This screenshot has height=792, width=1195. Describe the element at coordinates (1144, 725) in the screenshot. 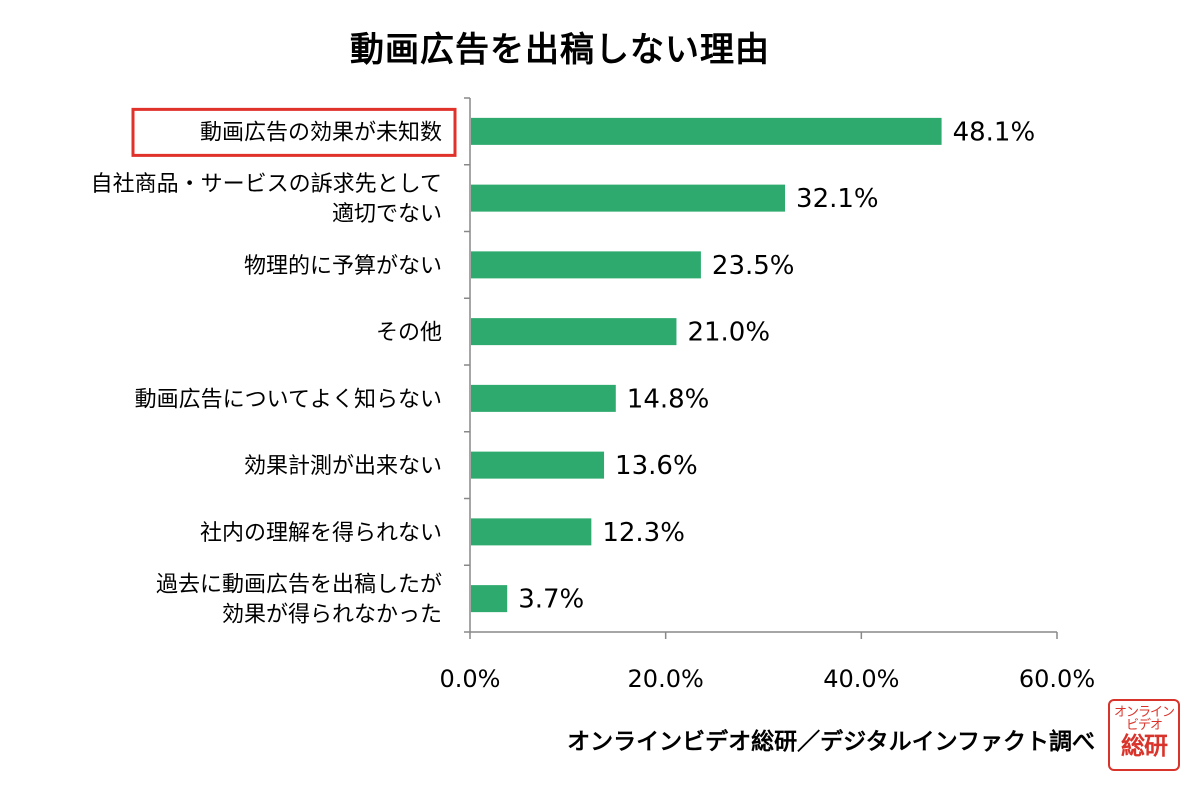

I see `logo-line-2: ビデオ` at that location.